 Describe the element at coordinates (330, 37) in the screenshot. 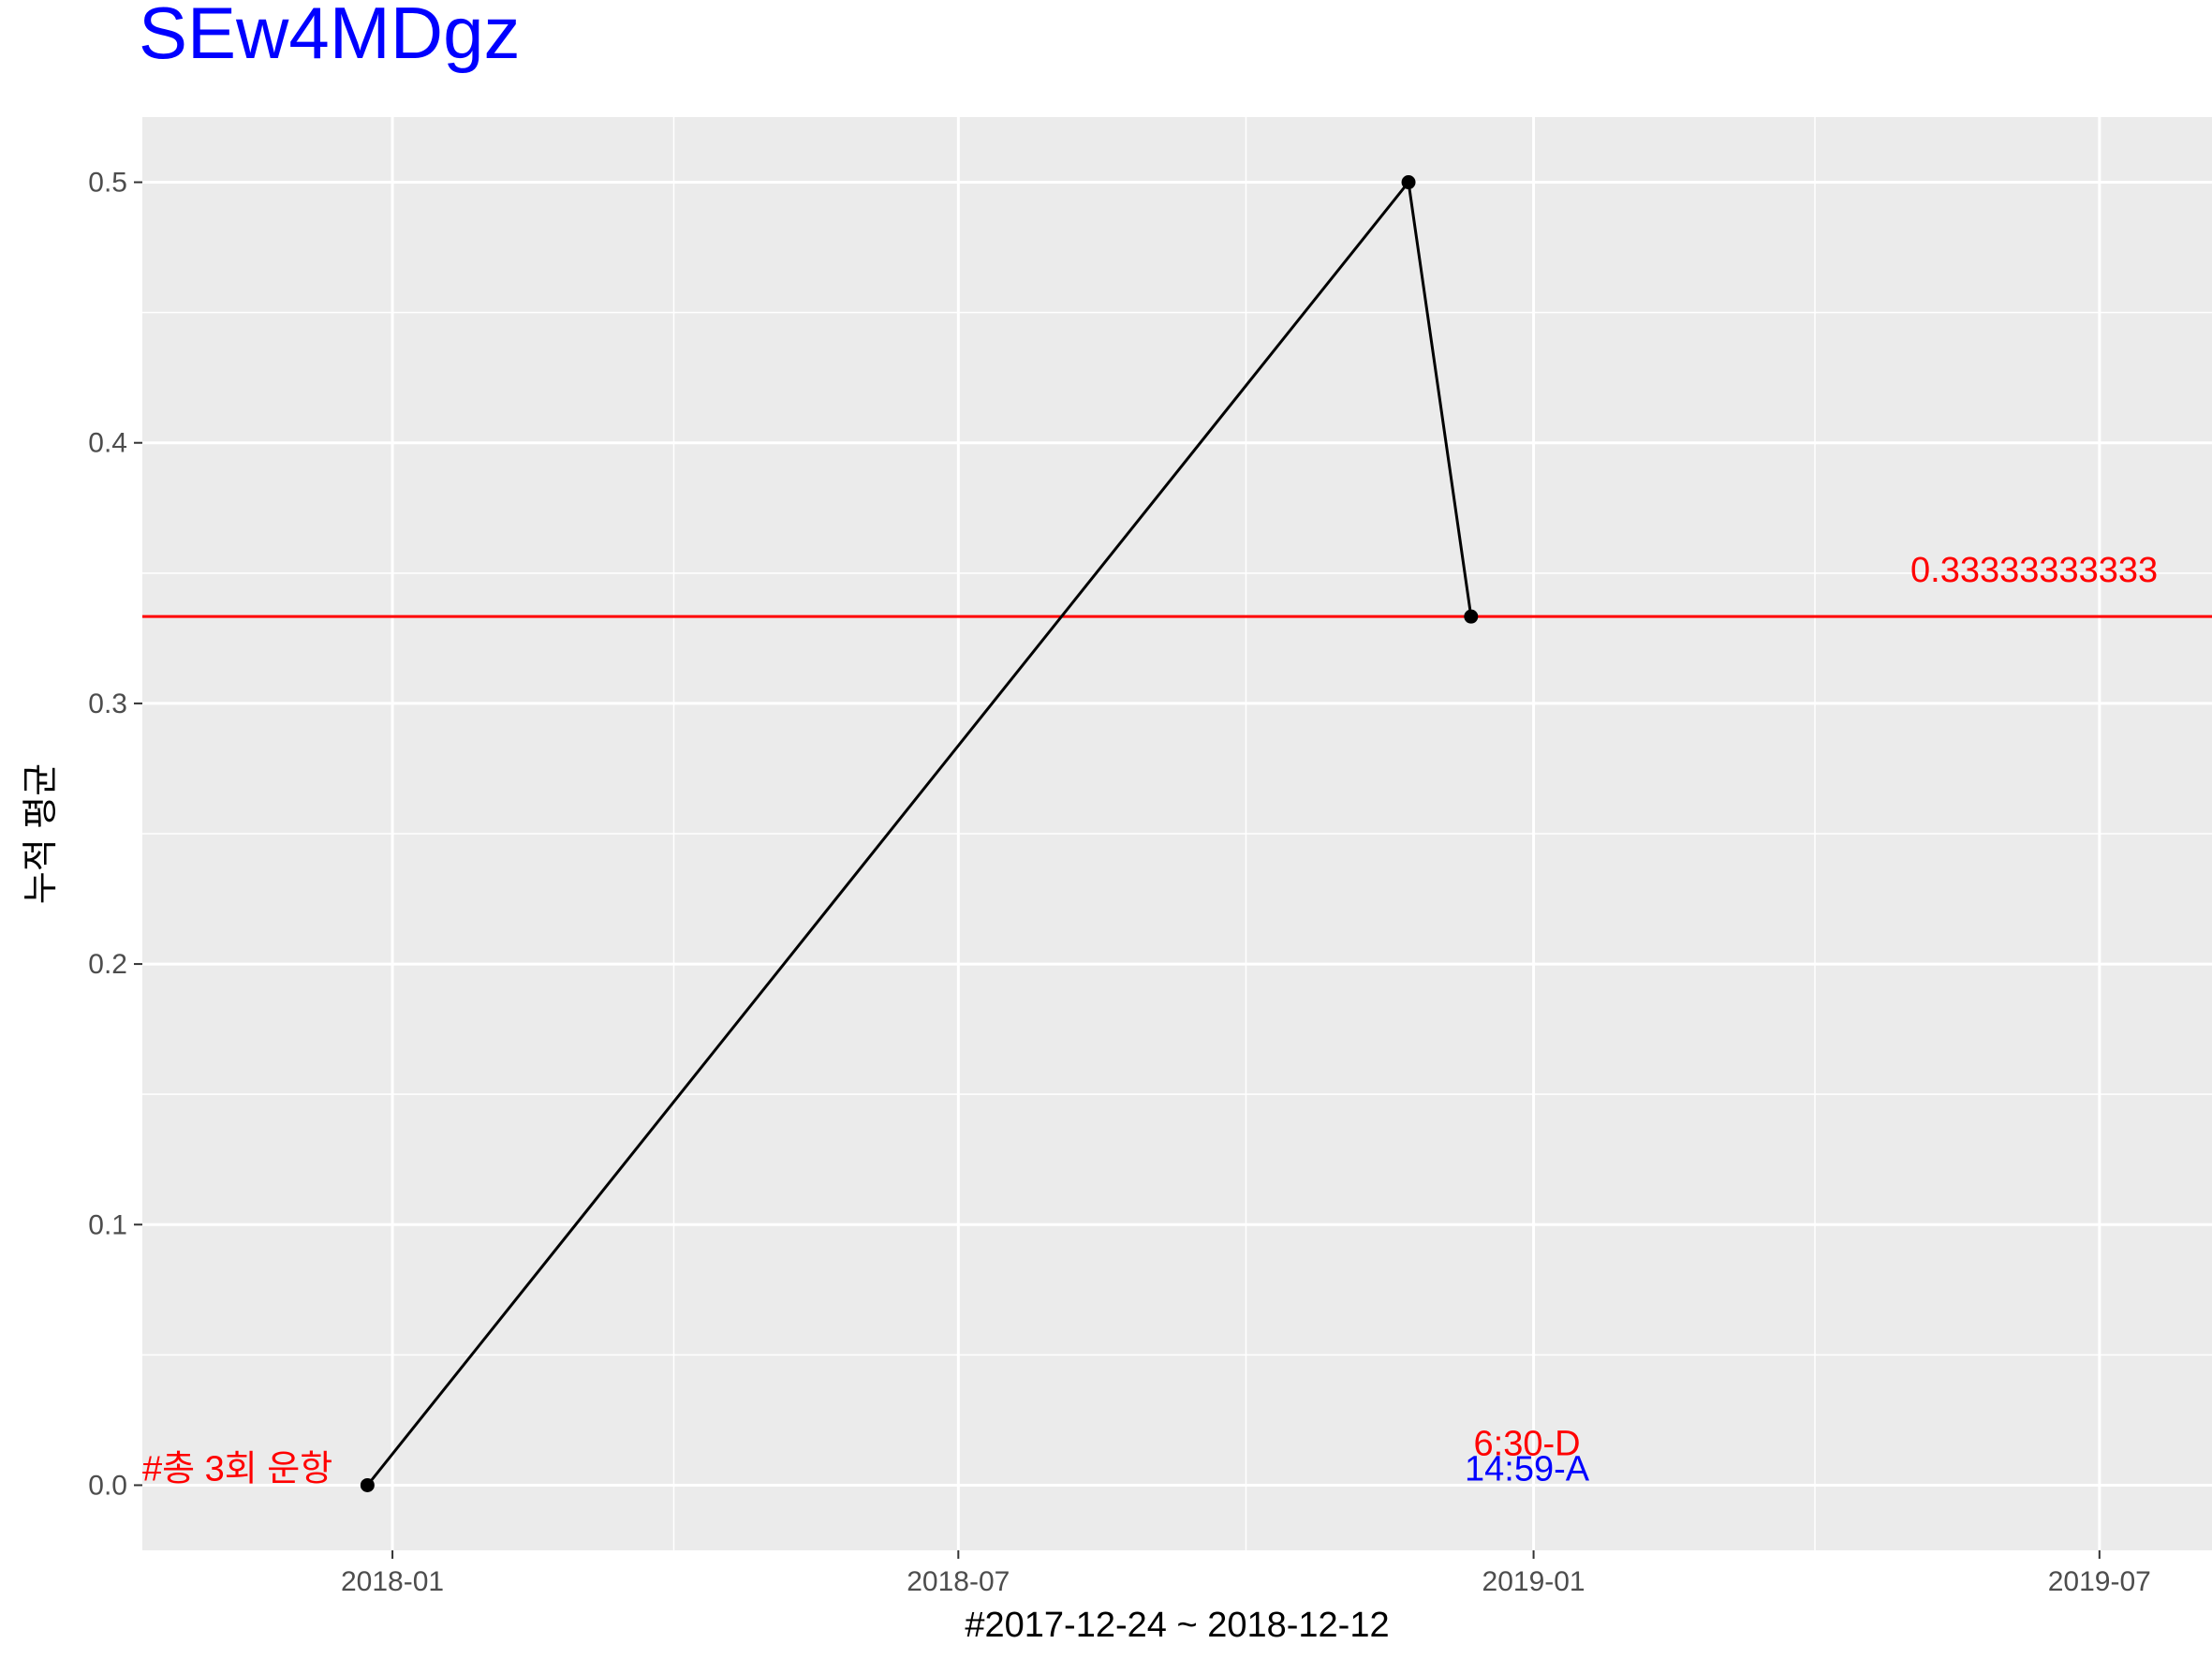

I see `chart-title: SEw4MDgz` at that location.